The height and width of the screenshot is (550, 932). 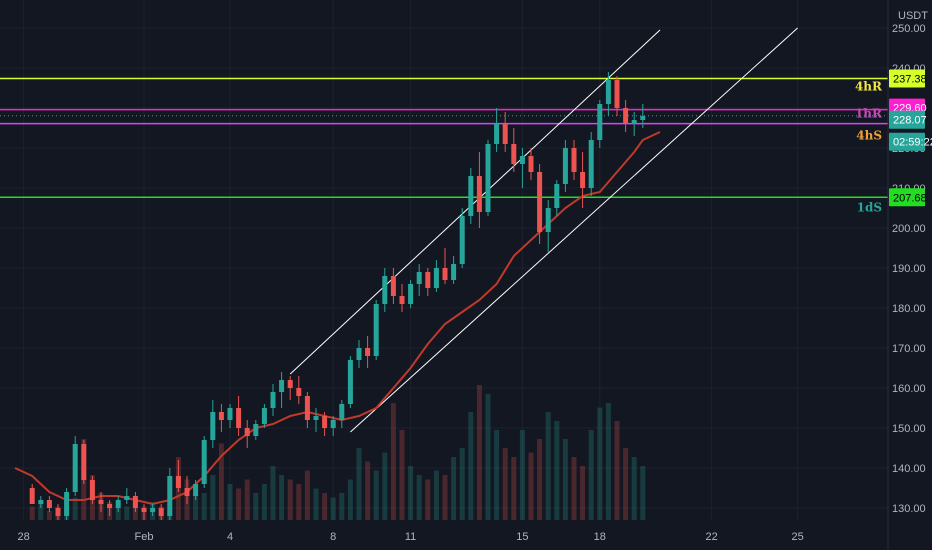 What do you see at coordinates (909, 509) in the screenshot?
I see `price-tick-label: 130.00` at bounding box center [909, 509].